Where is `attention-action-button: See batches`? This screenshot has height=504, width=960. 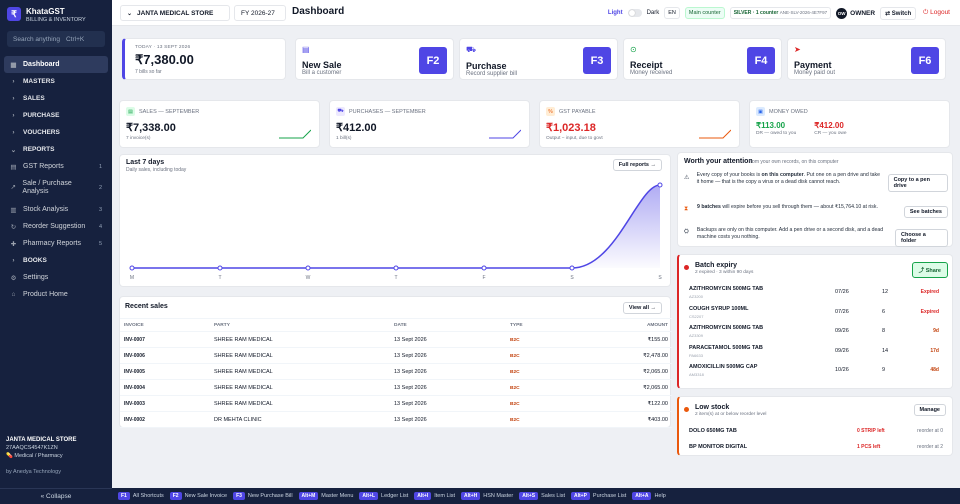 attention-action-button: See batches is located at coordinates (925, 212).